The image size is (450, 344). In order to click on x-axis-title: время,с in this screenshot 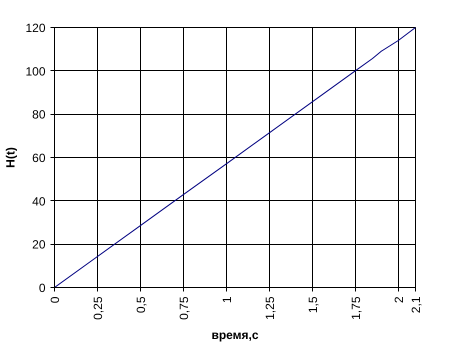, I will do `click(235, 335)`.